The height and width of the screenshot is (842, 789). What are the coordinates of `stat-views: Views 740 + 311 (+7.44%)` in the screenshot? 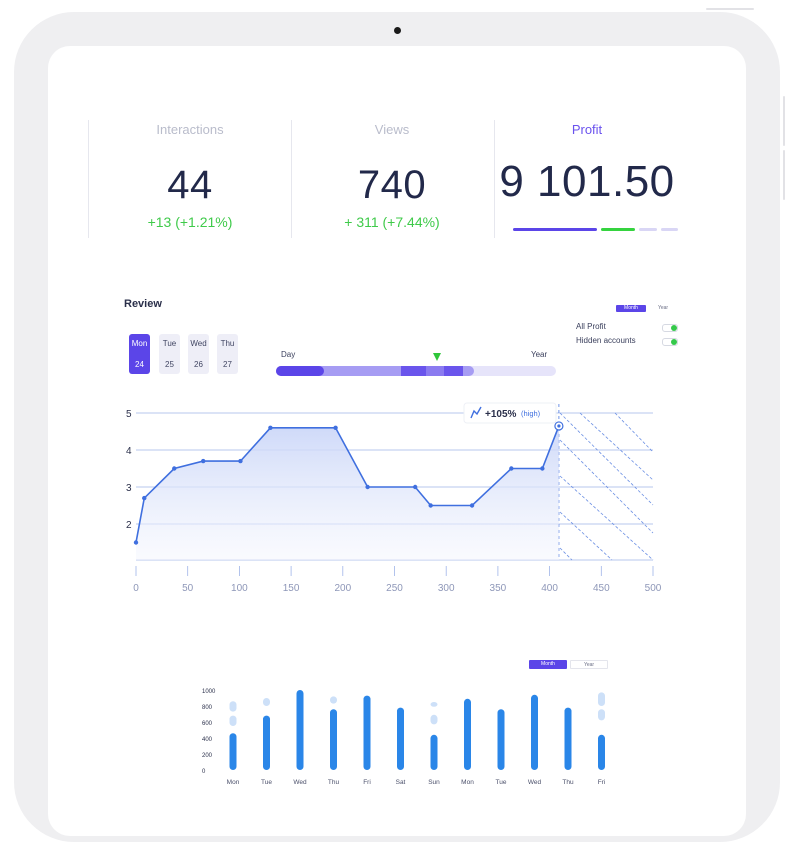 It's located at (392, 179).